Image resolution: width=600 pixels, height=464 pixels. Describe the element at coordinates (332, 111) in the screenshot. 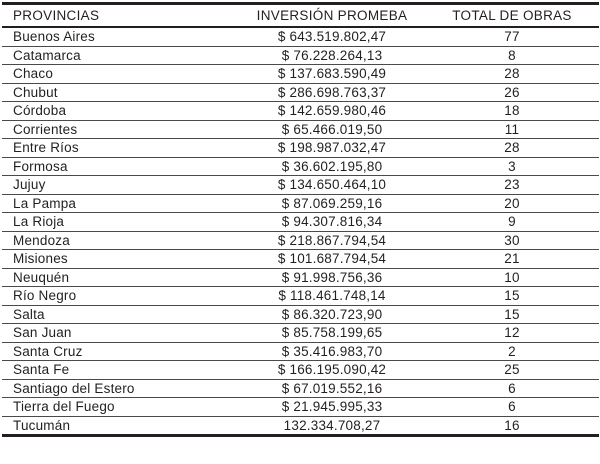

I see `cell-inversion: $ 142.659.980,46` at that location.